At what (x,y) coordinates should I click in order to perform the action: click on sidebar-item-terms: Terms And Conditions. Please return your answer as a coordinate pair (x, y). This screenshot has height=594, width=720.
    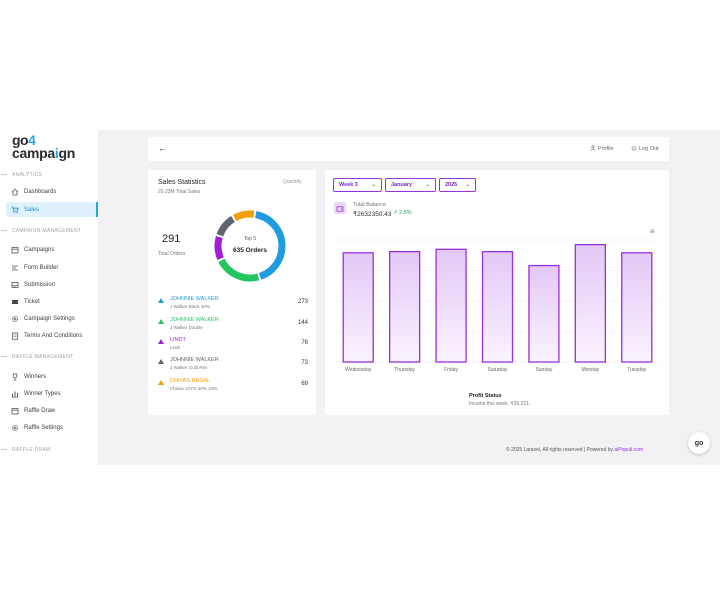
    Looking at the image, I should click on (51, 335).